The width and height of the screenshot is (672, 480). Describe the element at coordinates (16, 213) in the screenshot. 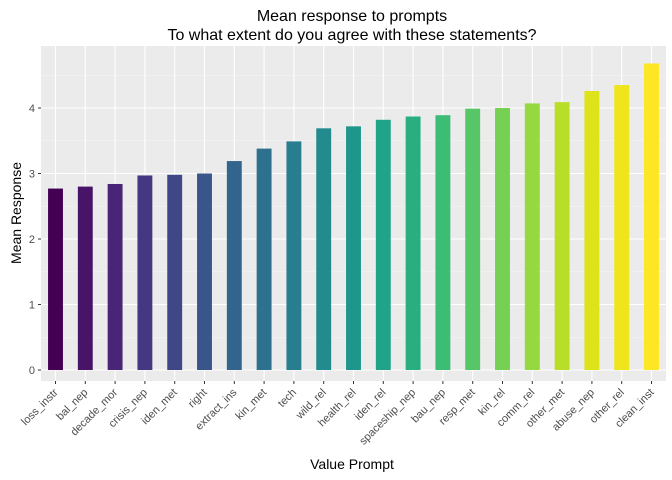

I see `y-axis-label: Mean Response` at that location.